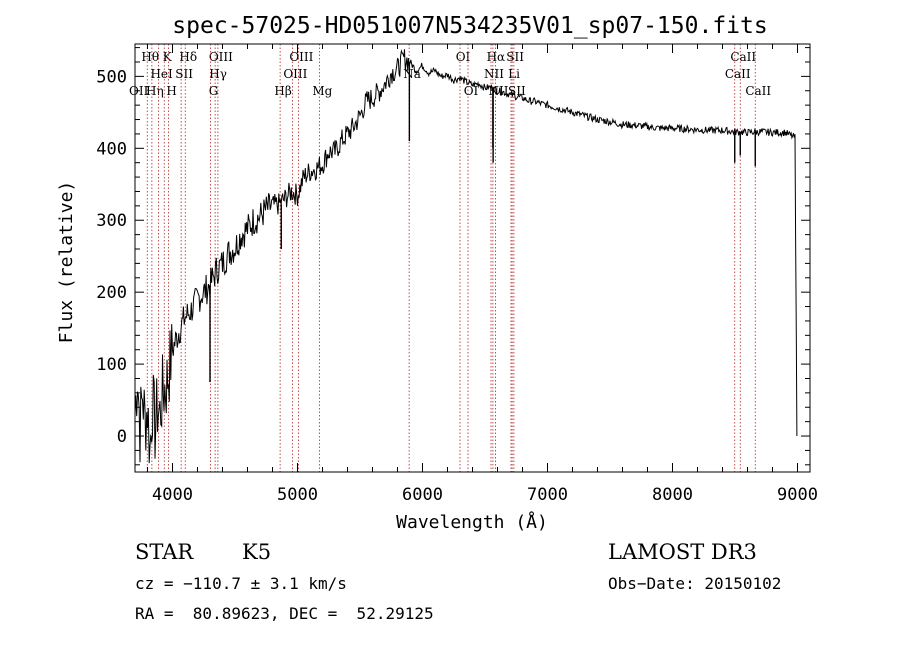 This screenshot has width=900, height=649. I want to click on y-tick-label: 100, so click(111, 365).